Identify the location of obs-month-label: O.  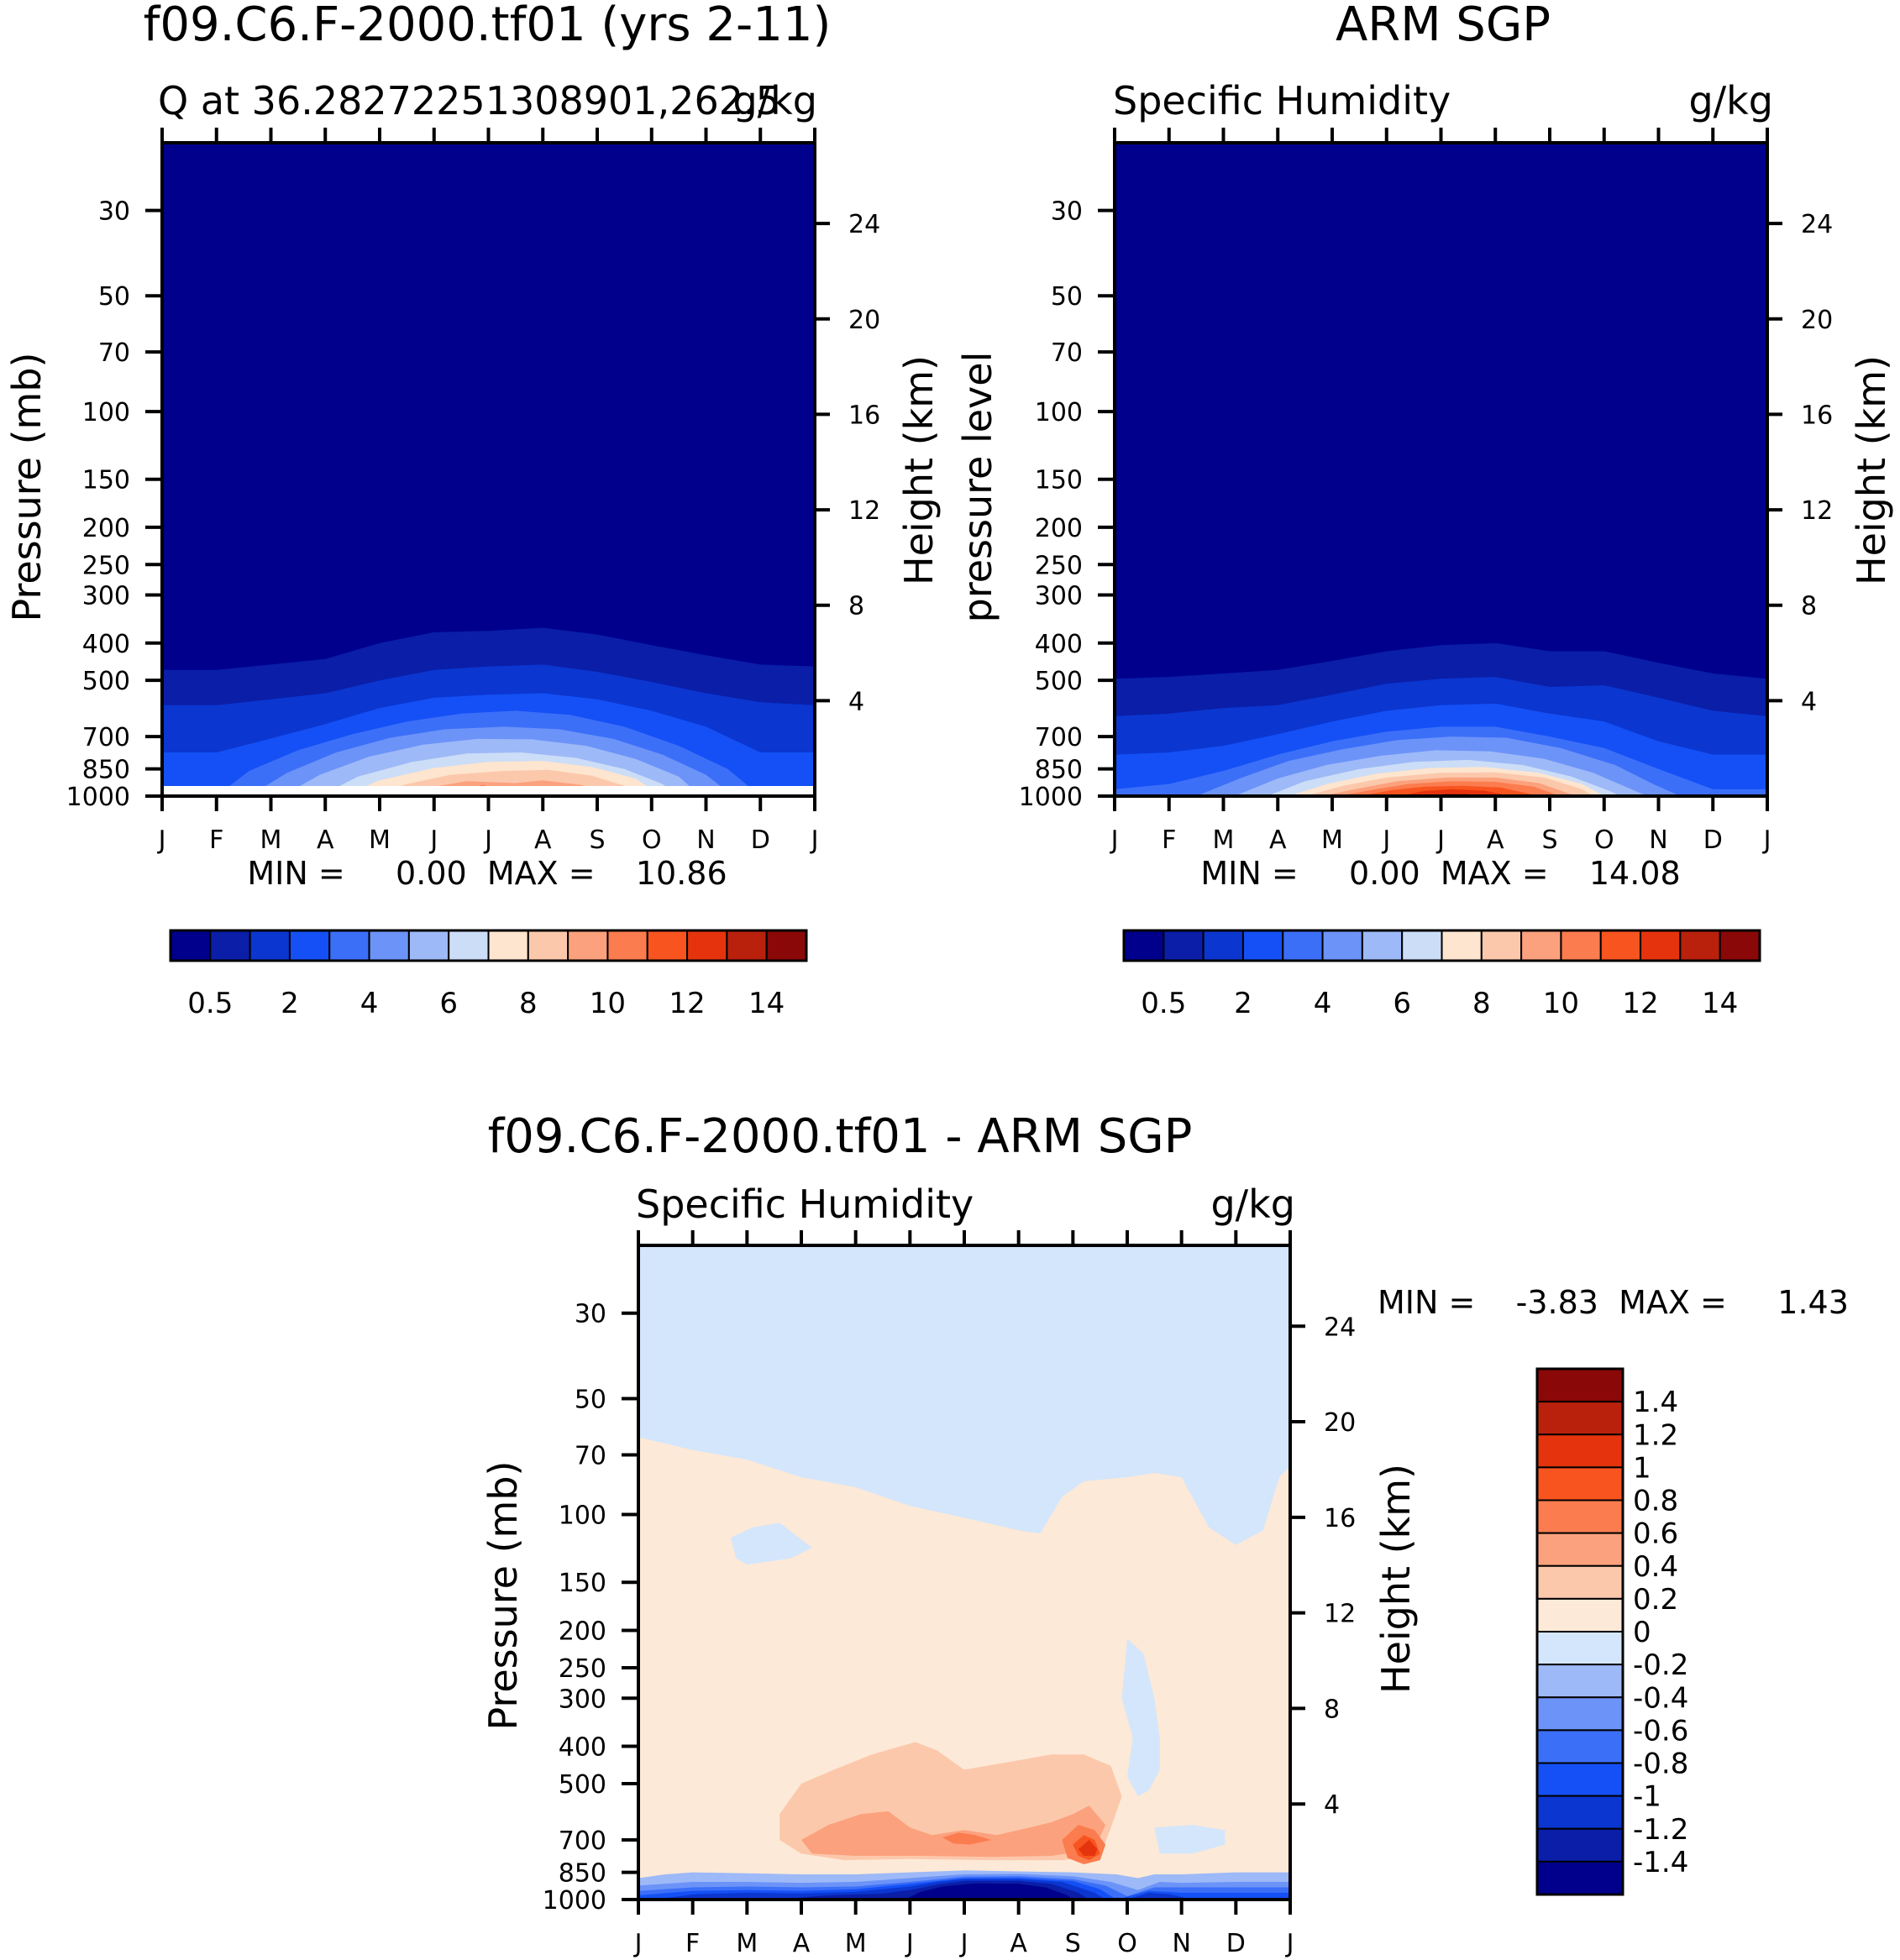
(1604, 840).